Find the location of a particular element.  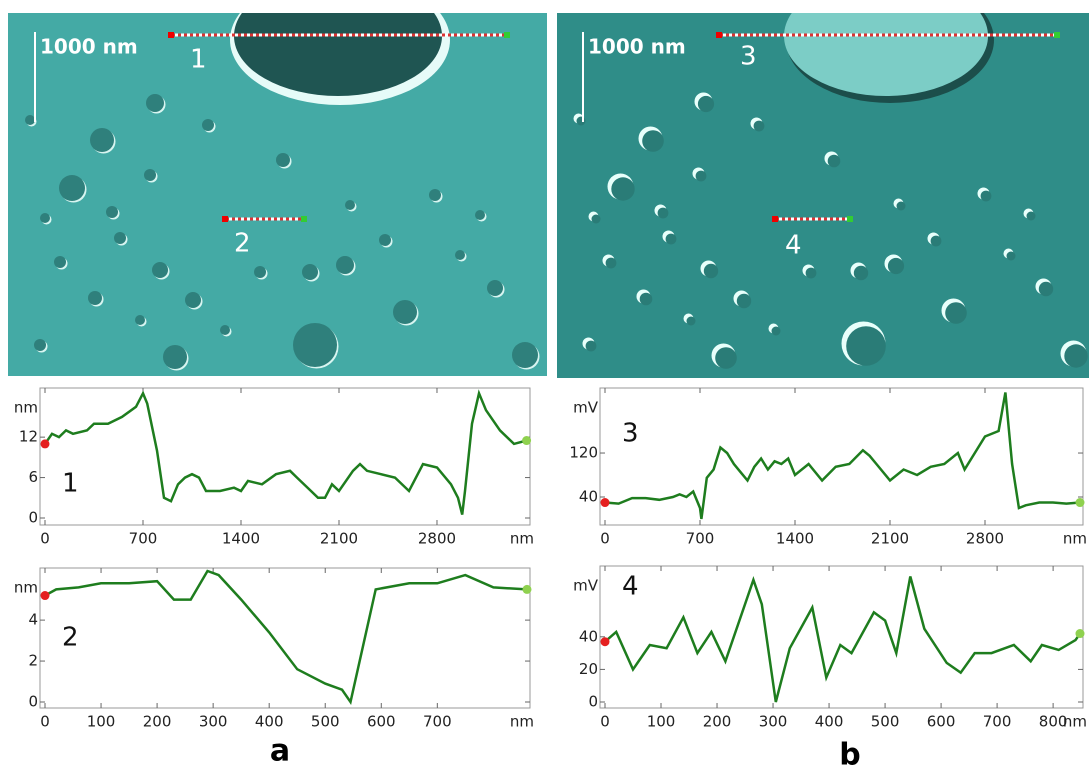

y-tick-label: 2 is located at coordinates (33, 661).